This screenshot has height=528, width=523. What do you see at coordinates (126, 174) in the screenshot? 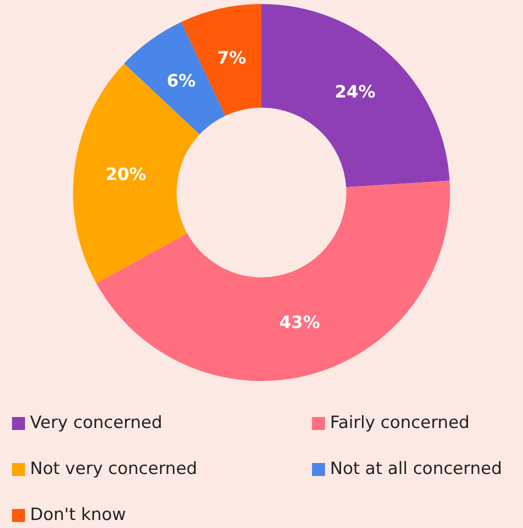
I see `data-label: 20%` at bounding box center [126, 174].